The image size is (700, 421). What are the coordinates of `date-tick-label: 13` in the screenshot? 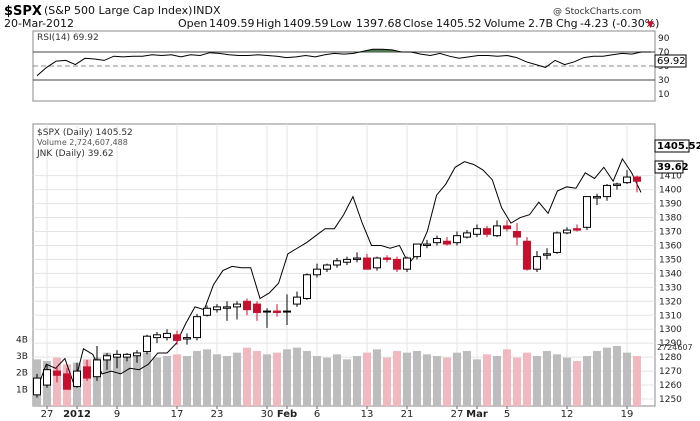 It's located at (367, 414).